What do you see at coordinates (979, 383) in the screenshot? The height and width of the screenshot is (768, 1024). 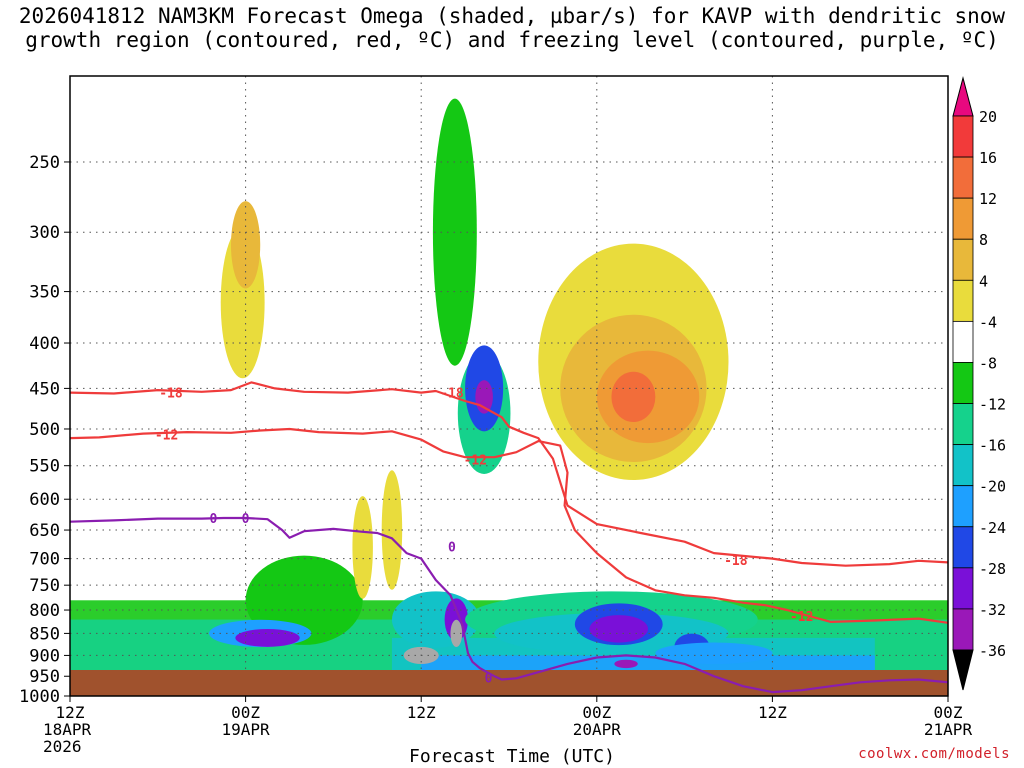 I see `colorbar: 20 16 12 8 4 -4 -8 -12 -16 -20 -24 -28 -32 -36` at bounding box center [979, 383].